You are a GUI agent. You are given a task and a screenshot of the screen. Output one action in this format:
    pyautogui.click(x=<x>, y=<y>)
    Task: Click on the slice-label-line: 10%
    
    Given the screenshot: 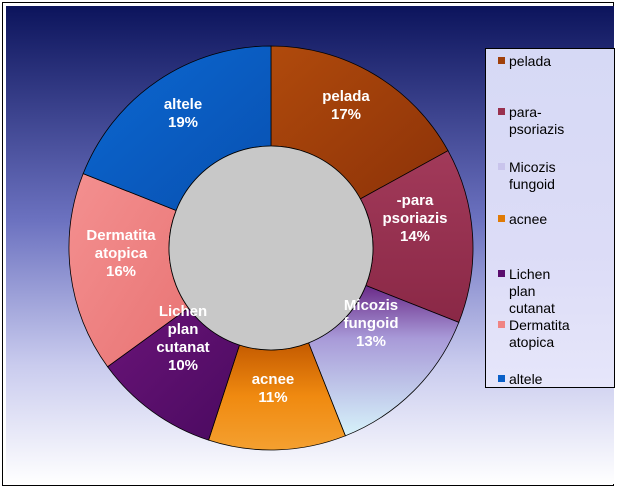 What is the action you would take?
    pyautogui.click(x=183, y=365)
    